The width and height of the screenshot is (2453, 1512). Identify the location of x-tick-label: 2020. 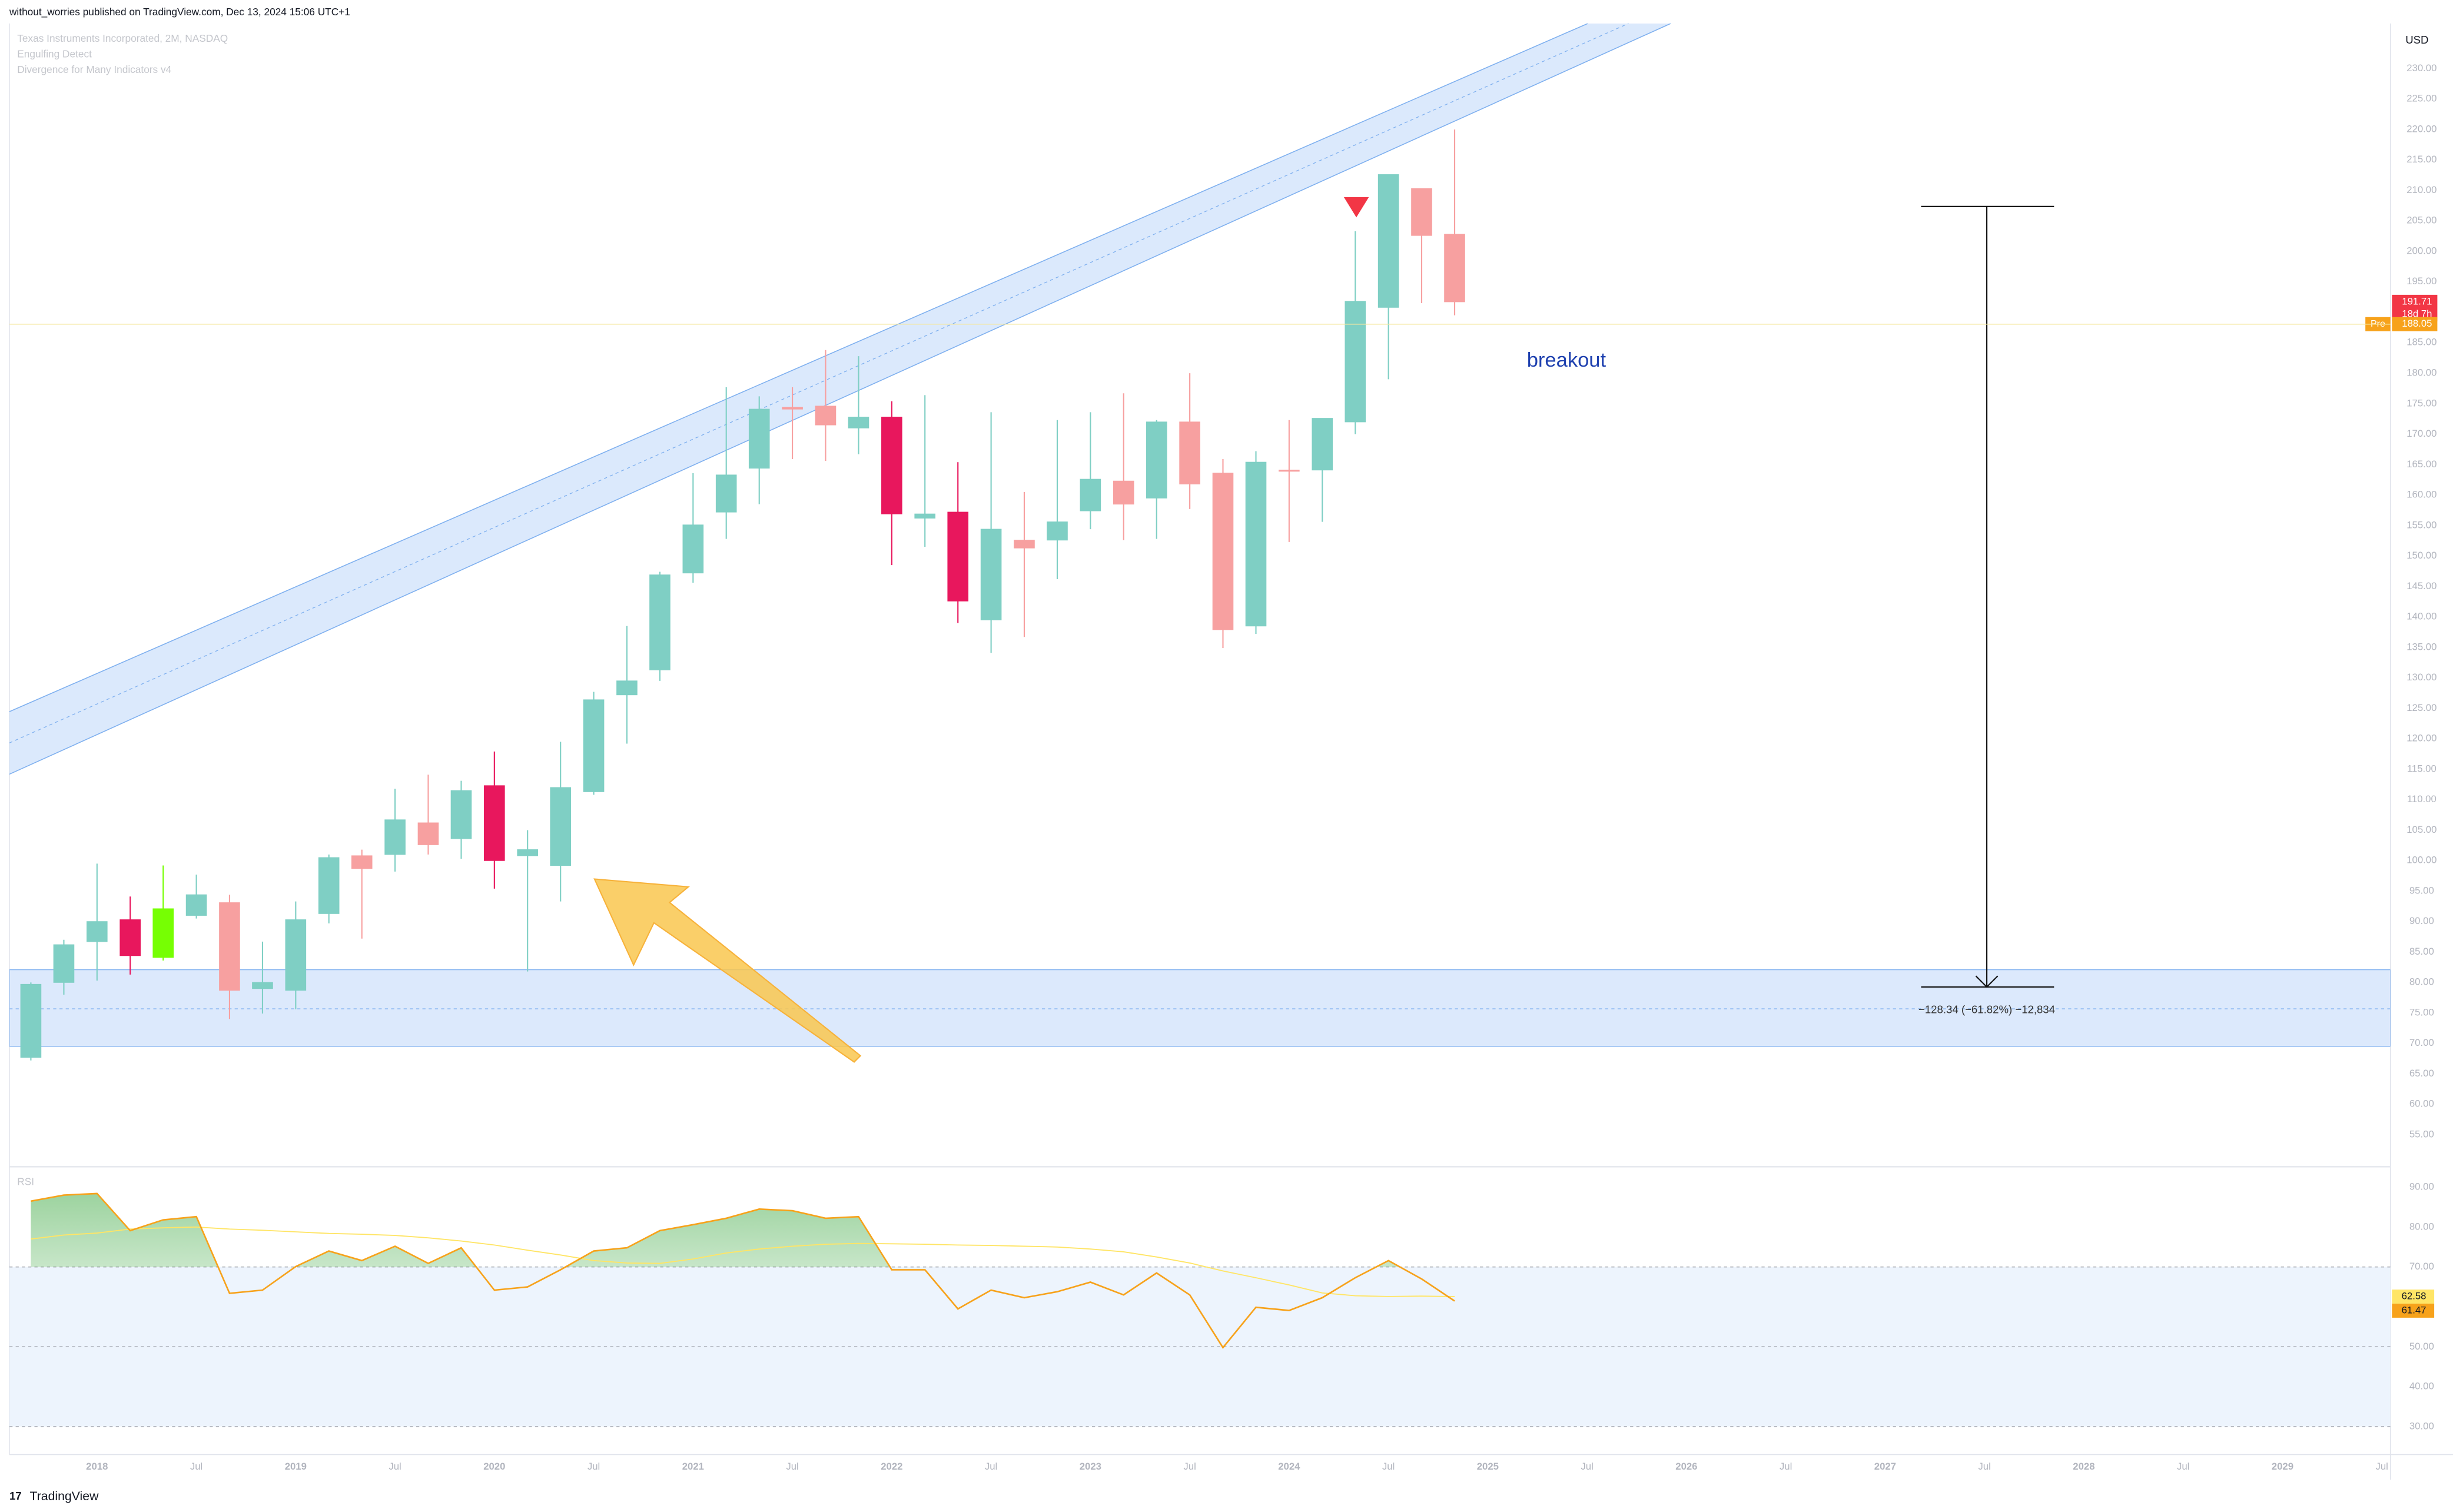
(494, 1466).